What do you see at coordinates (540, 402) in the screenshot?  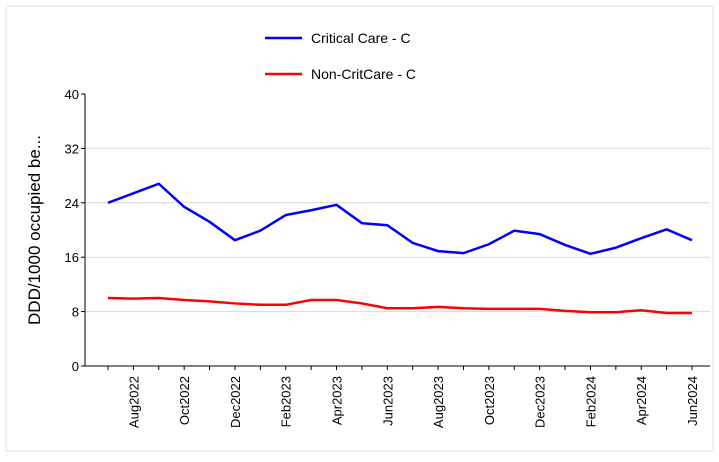 I see `x-tick-label: Dec2023` at bounding box center [540, 402].